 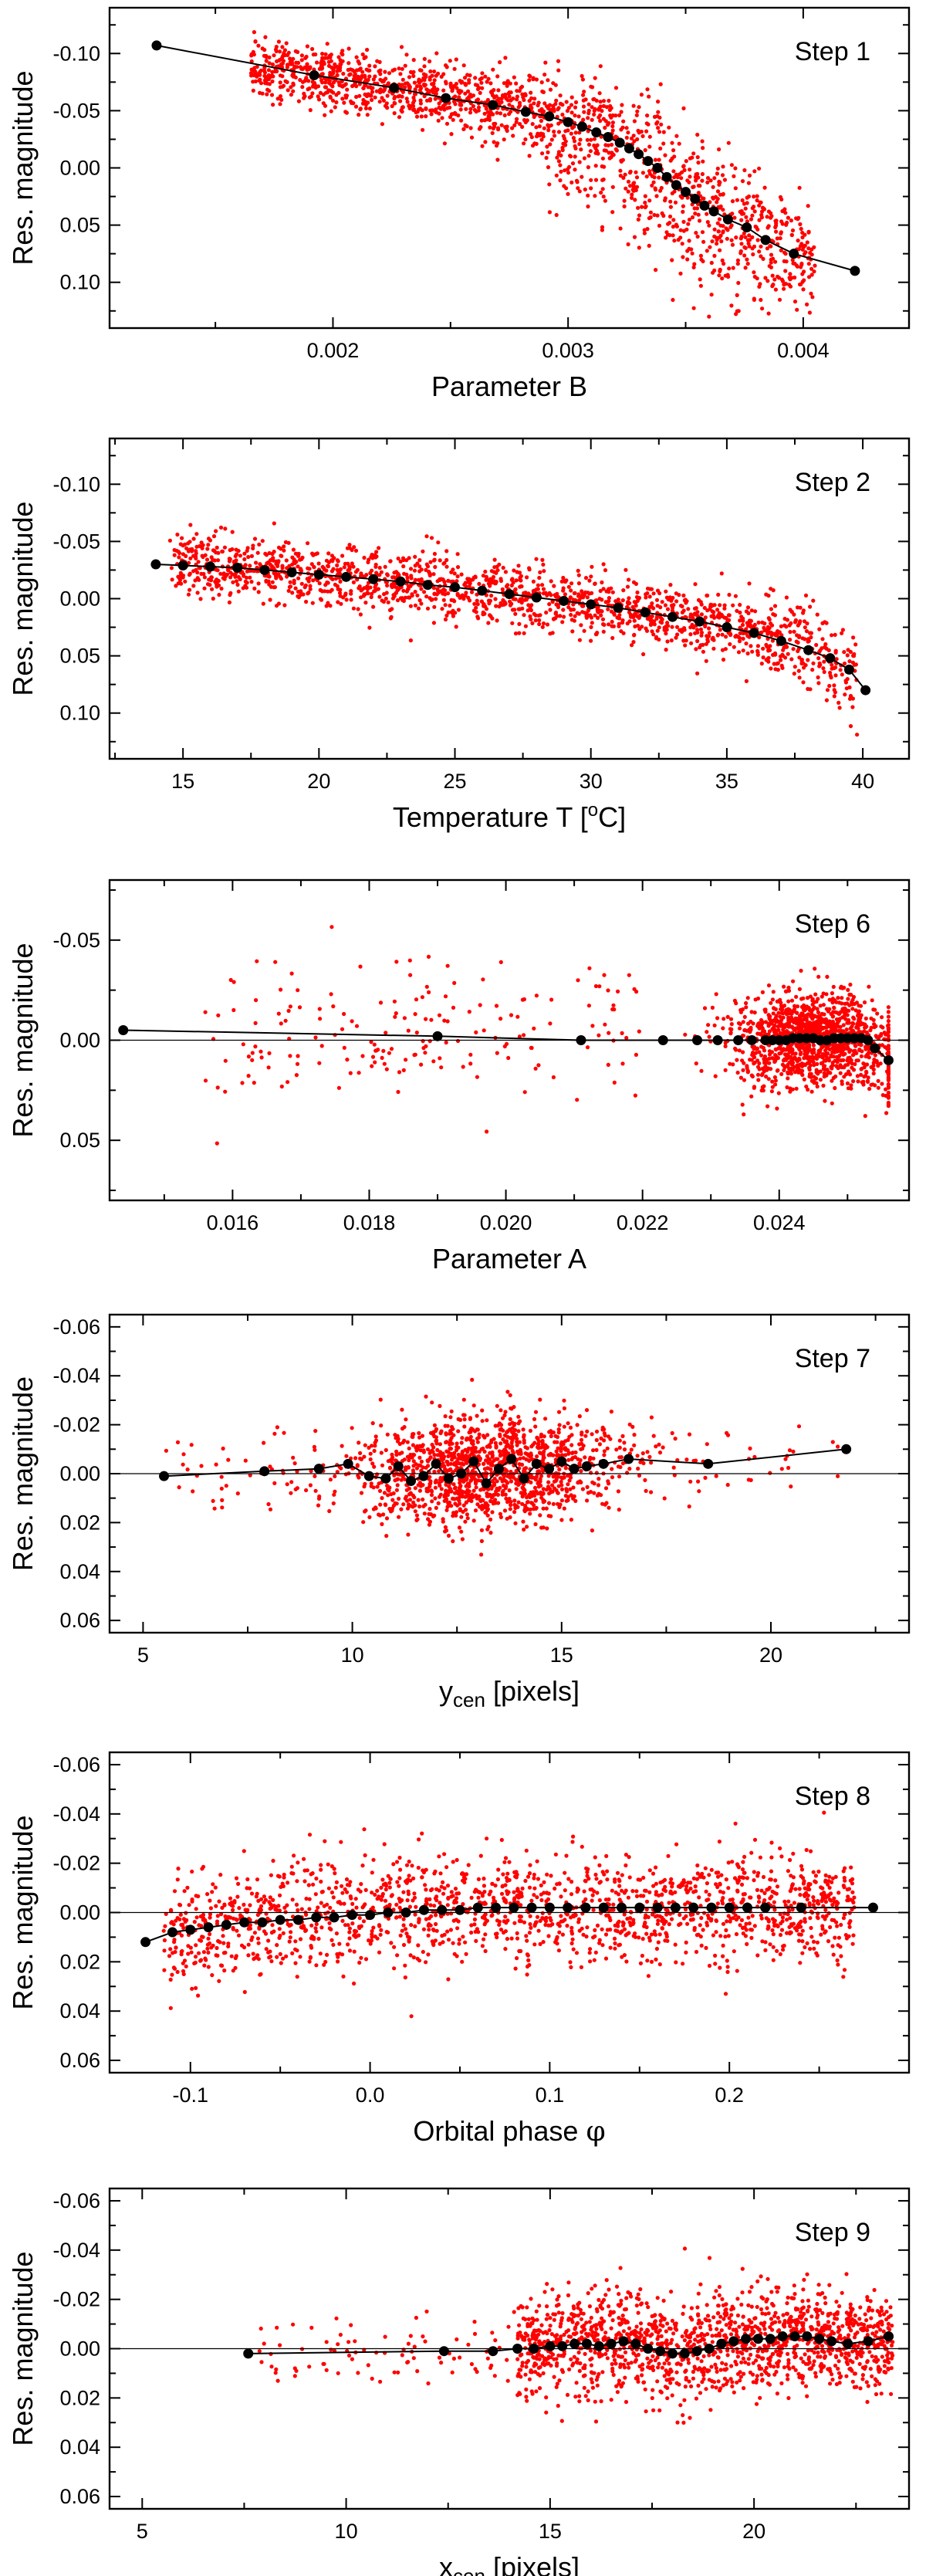 I want to click on trend-line, so click(x=511, y=627).